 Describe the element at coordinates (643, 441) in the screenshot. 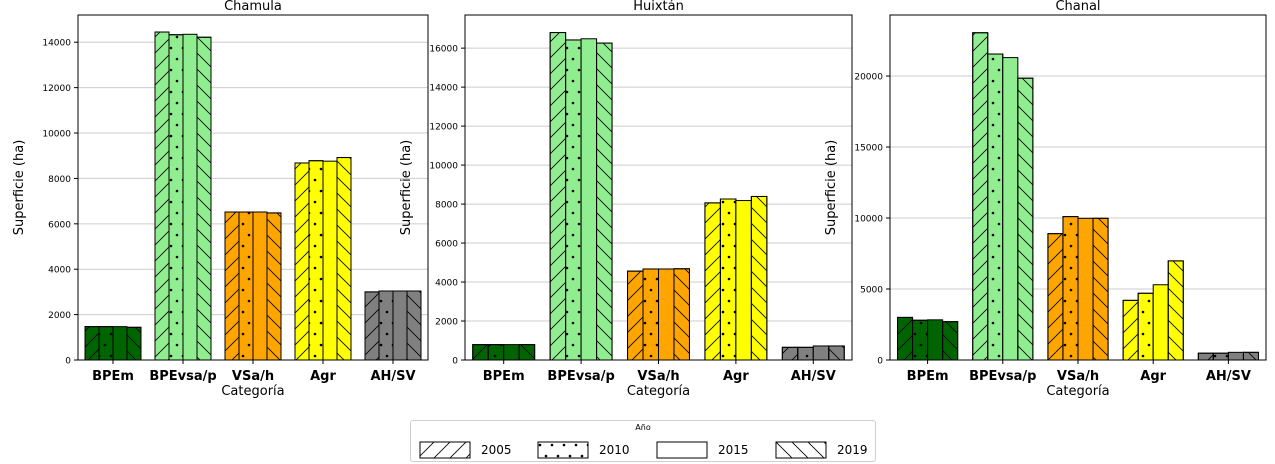

I see `legend: Año 2005 2010 2015 201` at that location.